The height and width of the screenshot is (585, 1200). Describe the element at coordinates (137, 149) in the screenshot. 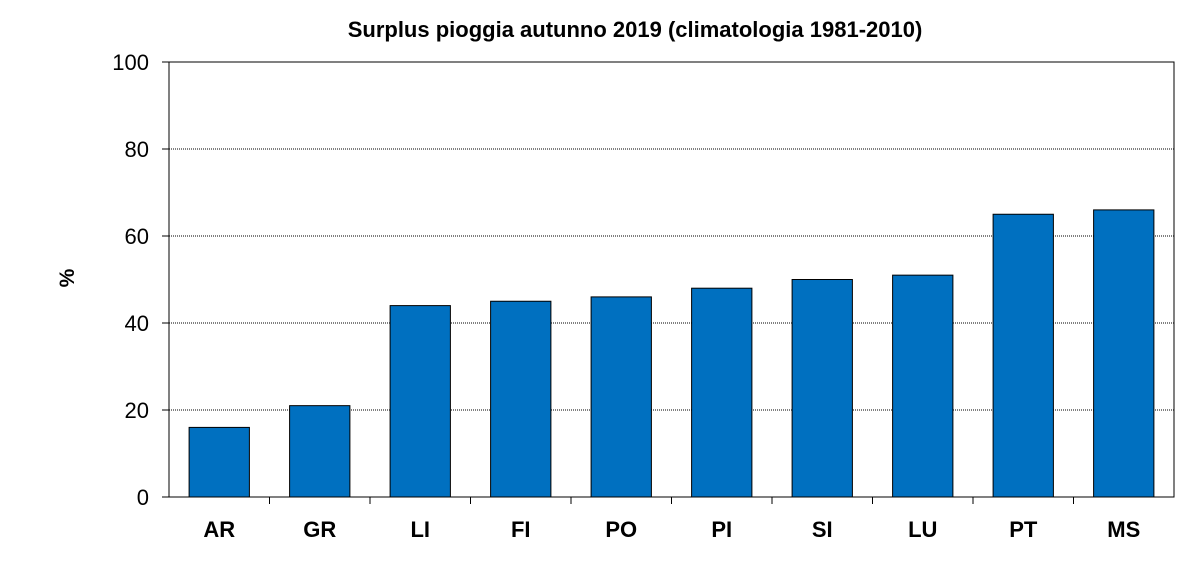

I see `y-tick-label: 80` at that location.